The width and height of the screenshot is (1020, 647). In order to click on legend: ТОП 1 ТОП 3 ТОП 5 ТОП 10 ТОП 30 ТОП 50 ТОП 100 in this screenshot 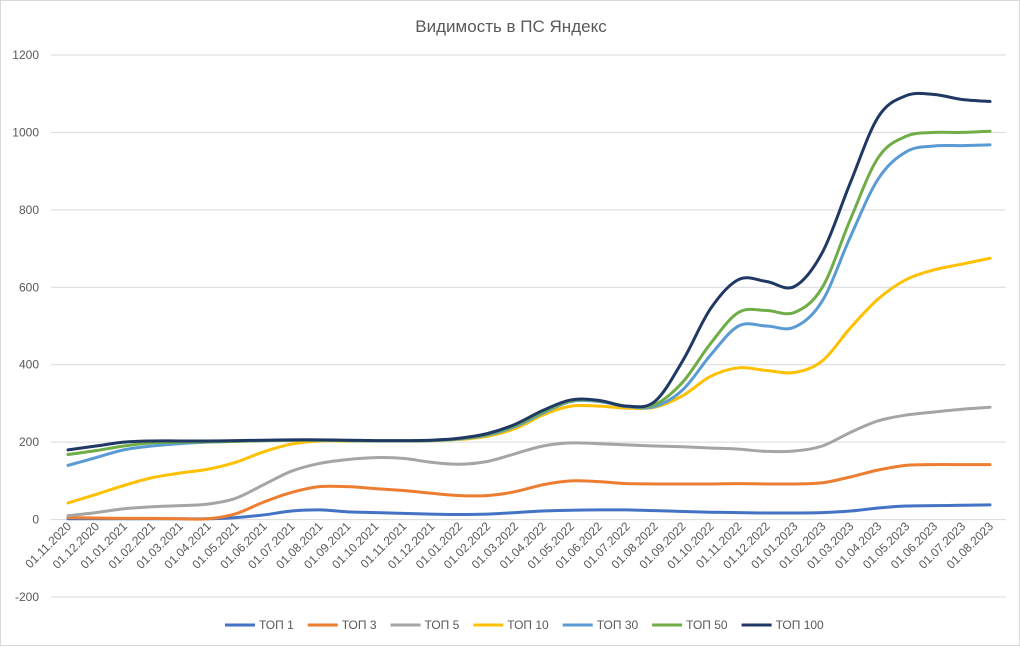, I will do `click(524, 625)`.